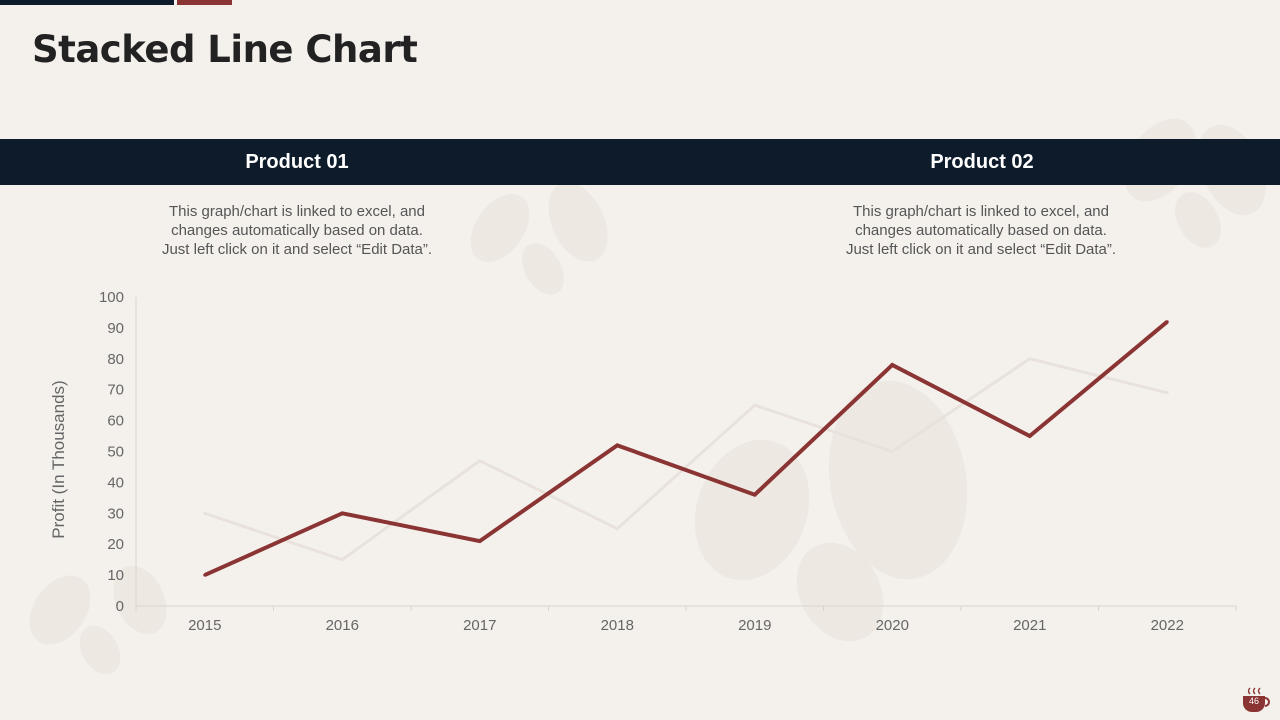 The height and width of the screenshot is (720, 1280). Describe the element at coordinates (755, 405) in the screenshot. I see `data-point-product-01-2019` at that location.